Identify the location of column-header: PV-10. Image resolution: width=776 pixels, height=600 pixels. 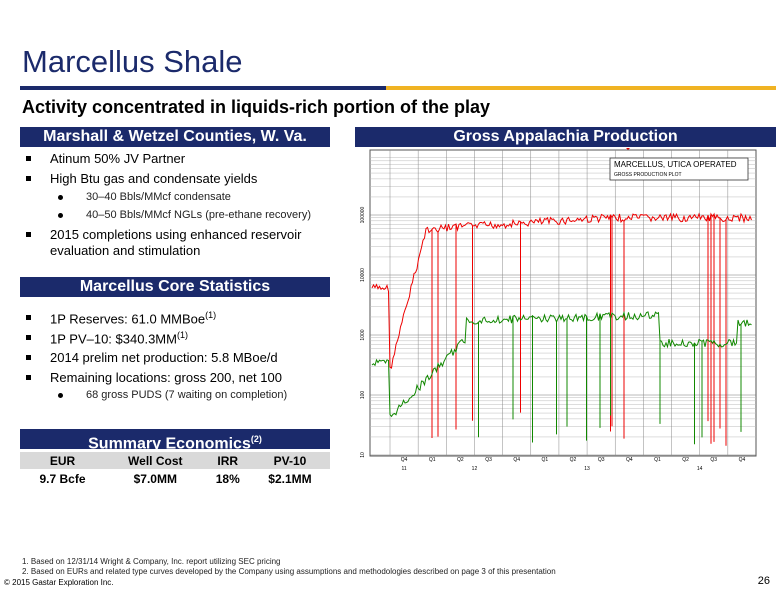
(290, 460).